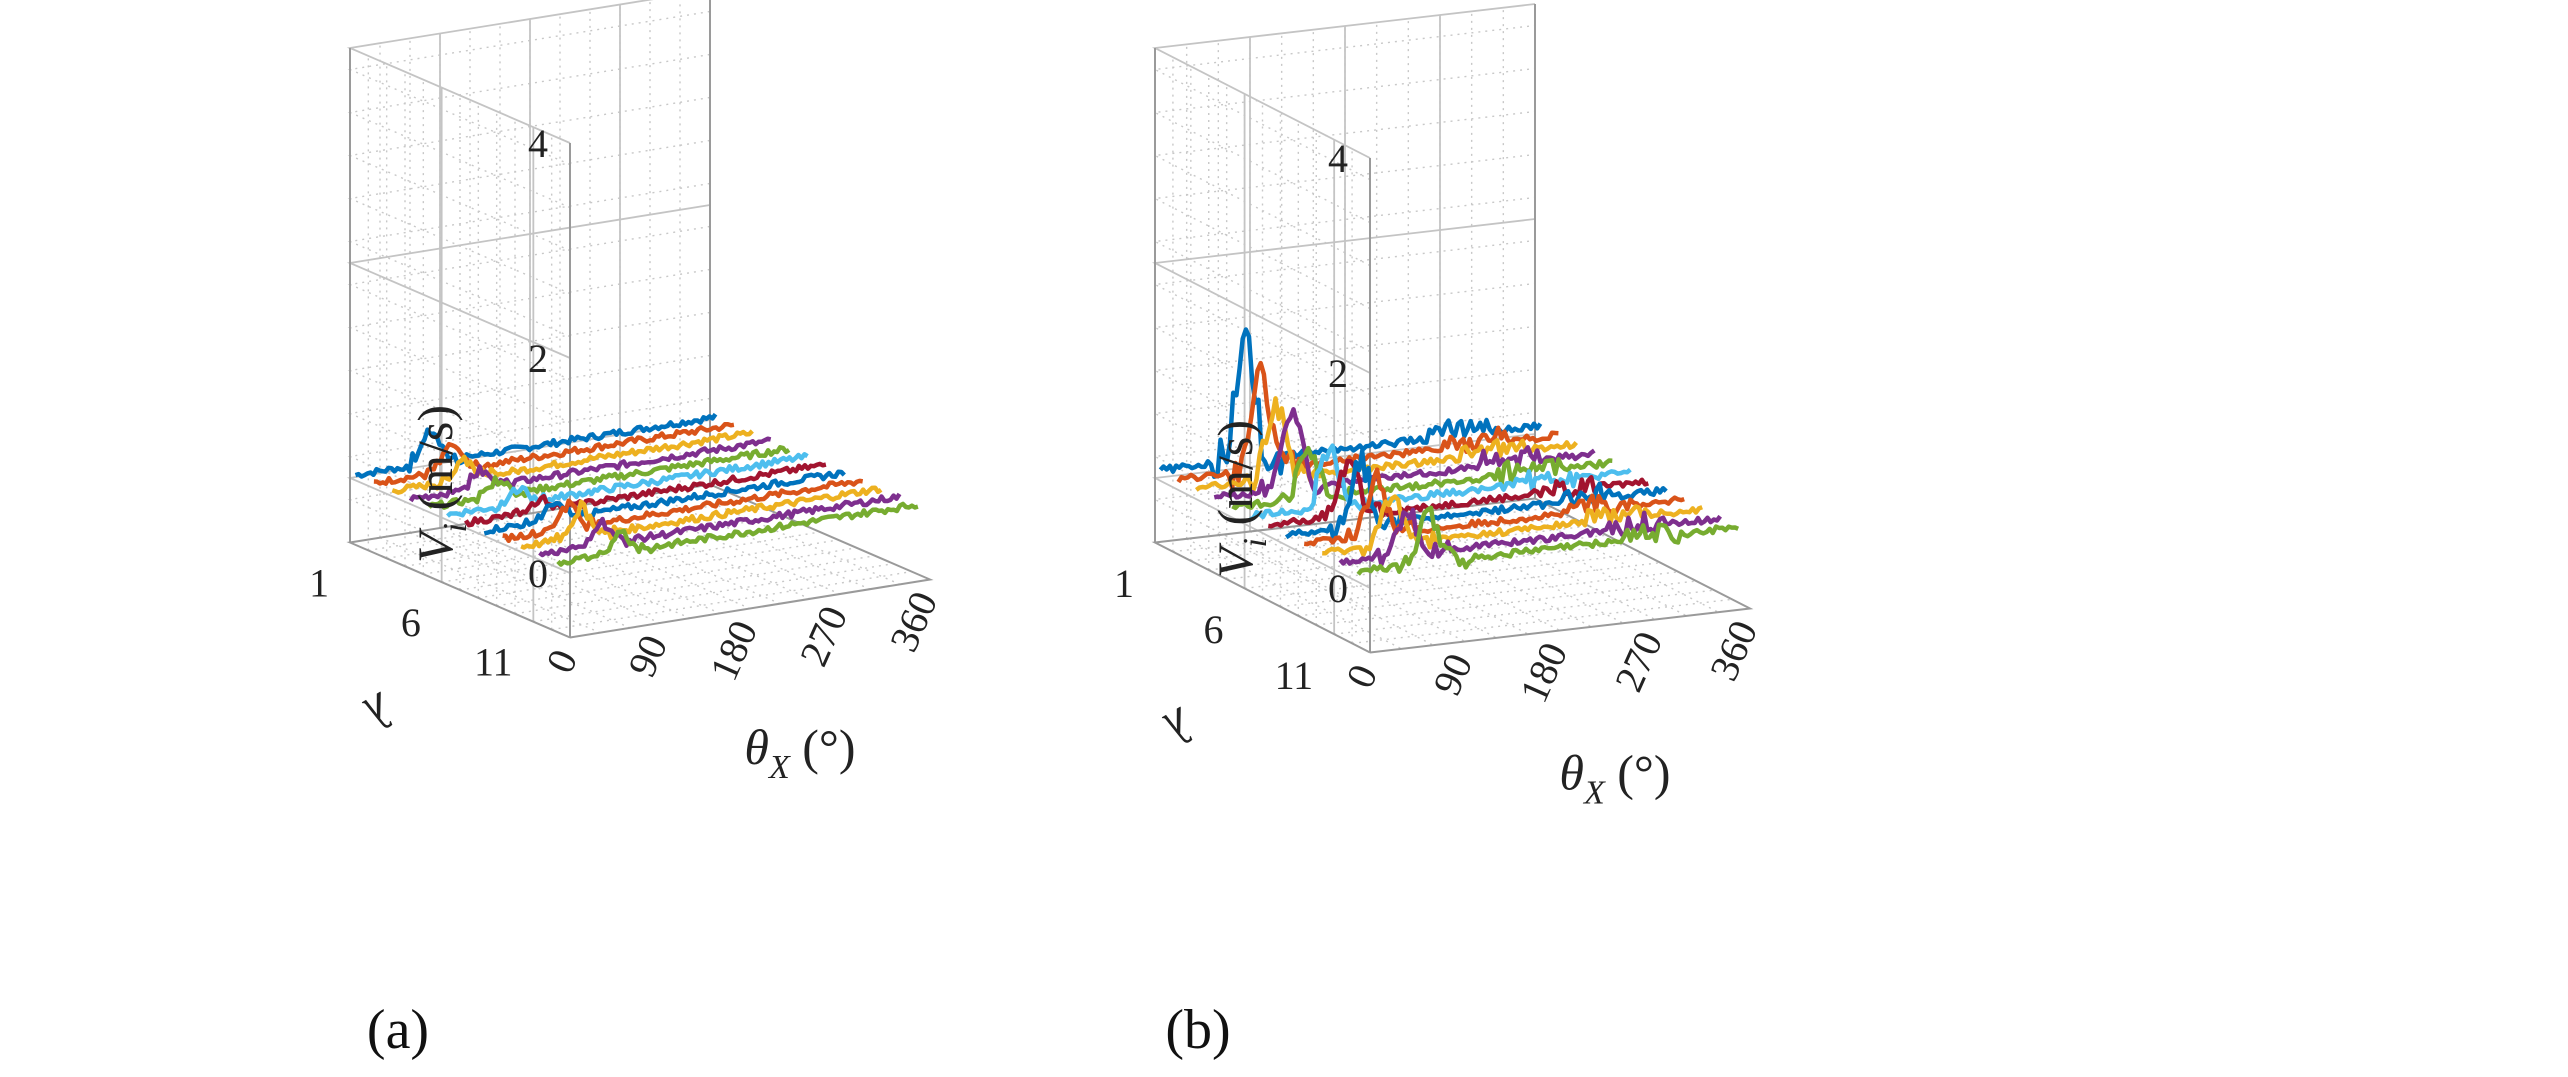  What do you see at coordinates (1197, 1030) in the screenshot?
I see `panel-label: (b)` at bounding box center [1197, 1030].